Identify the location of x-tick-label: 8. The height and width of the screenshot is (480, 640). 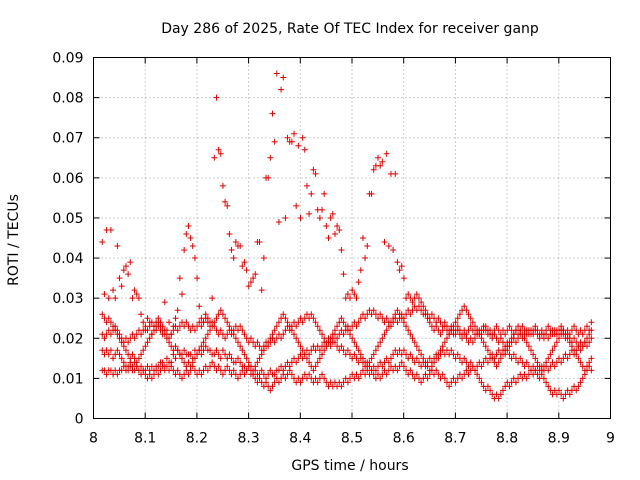
(93, 439).